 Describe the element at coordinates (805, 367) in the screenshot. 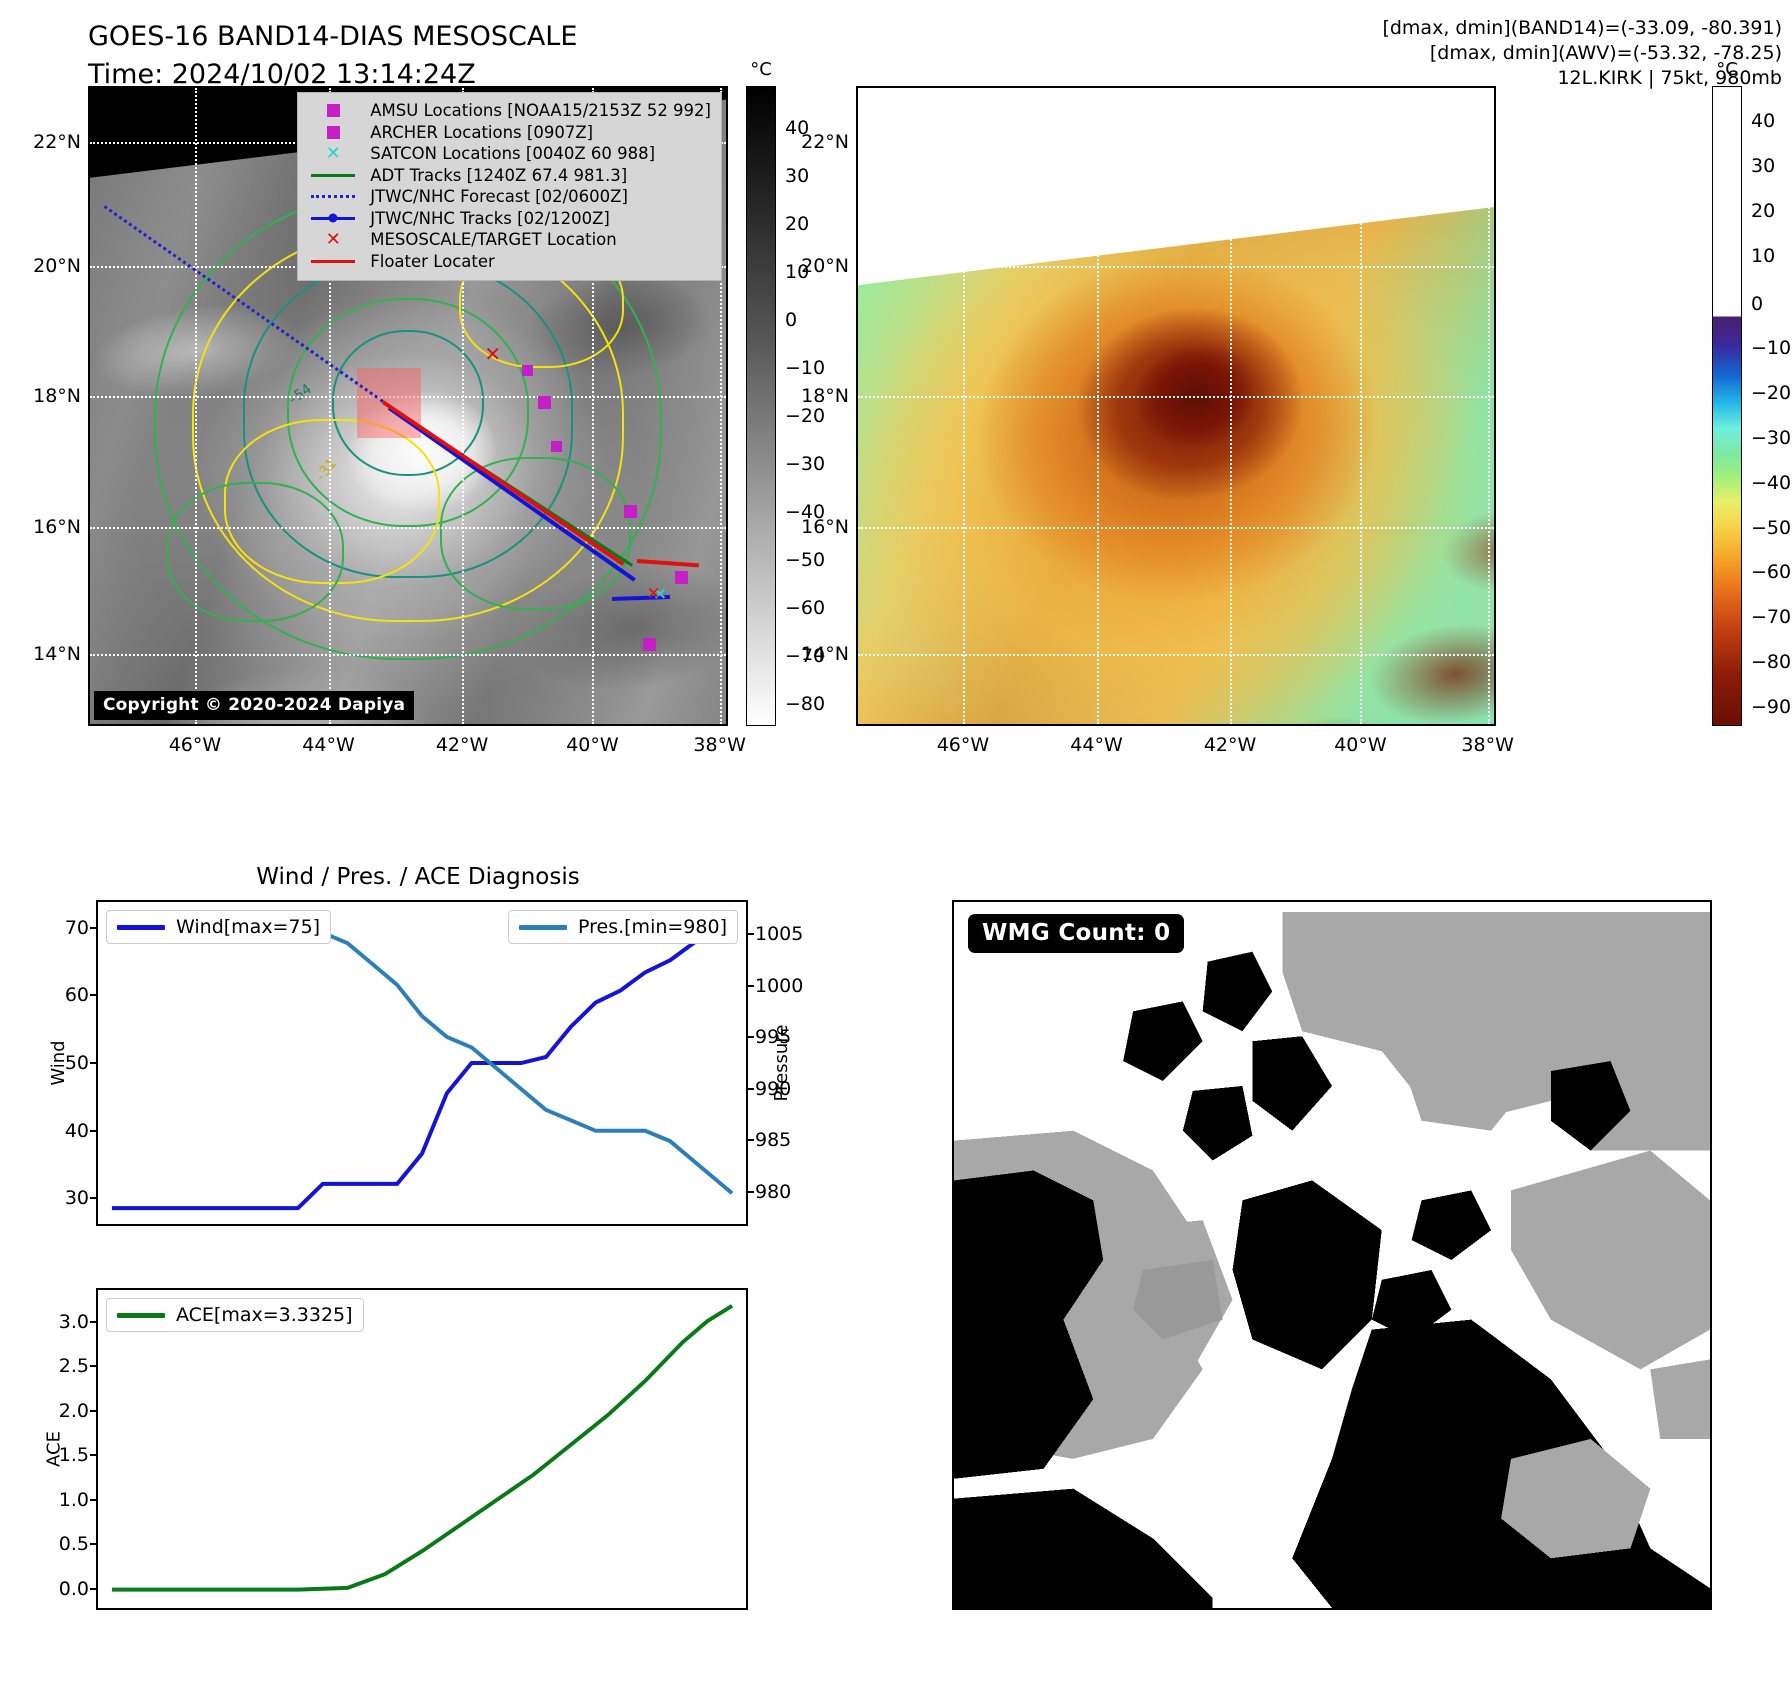

I see `colorbar-tick: −10` at that location.